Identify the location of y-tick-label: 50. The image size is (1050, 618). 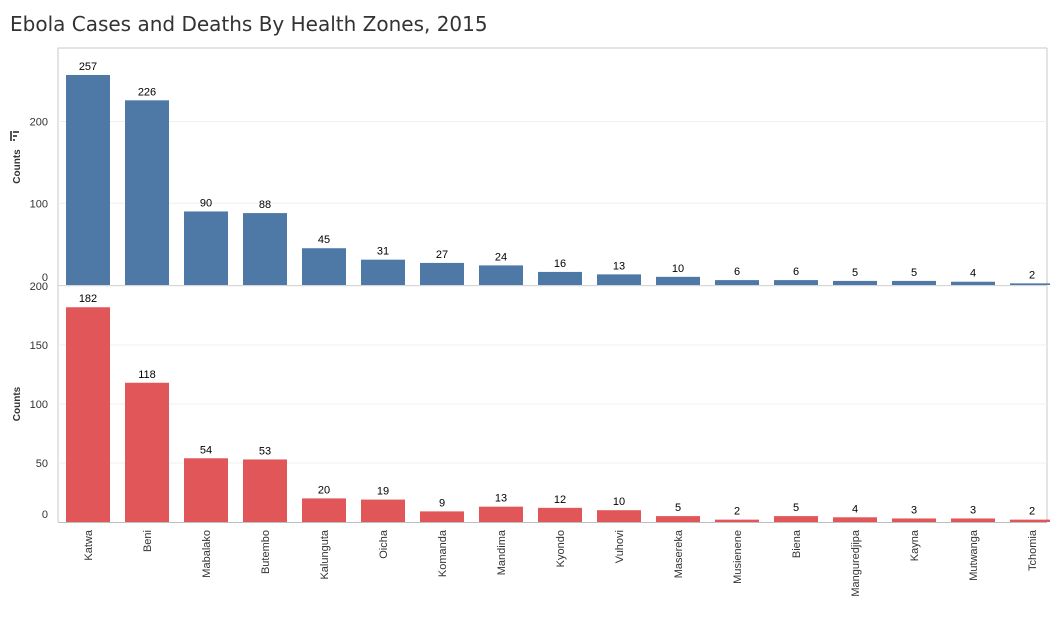
(42, 464).